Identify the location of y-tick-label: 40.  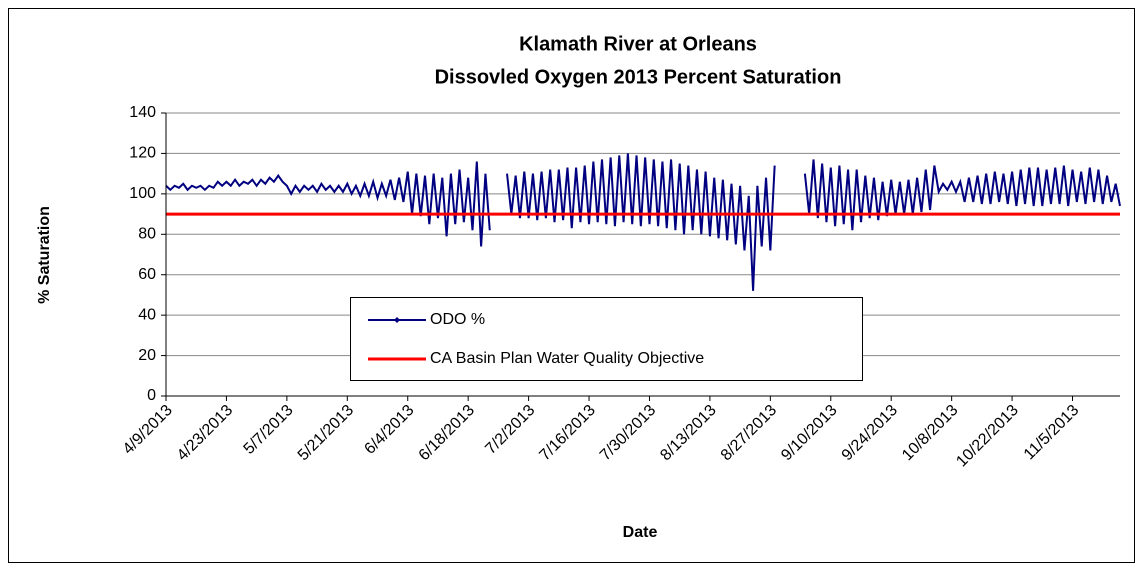
(147, 314).